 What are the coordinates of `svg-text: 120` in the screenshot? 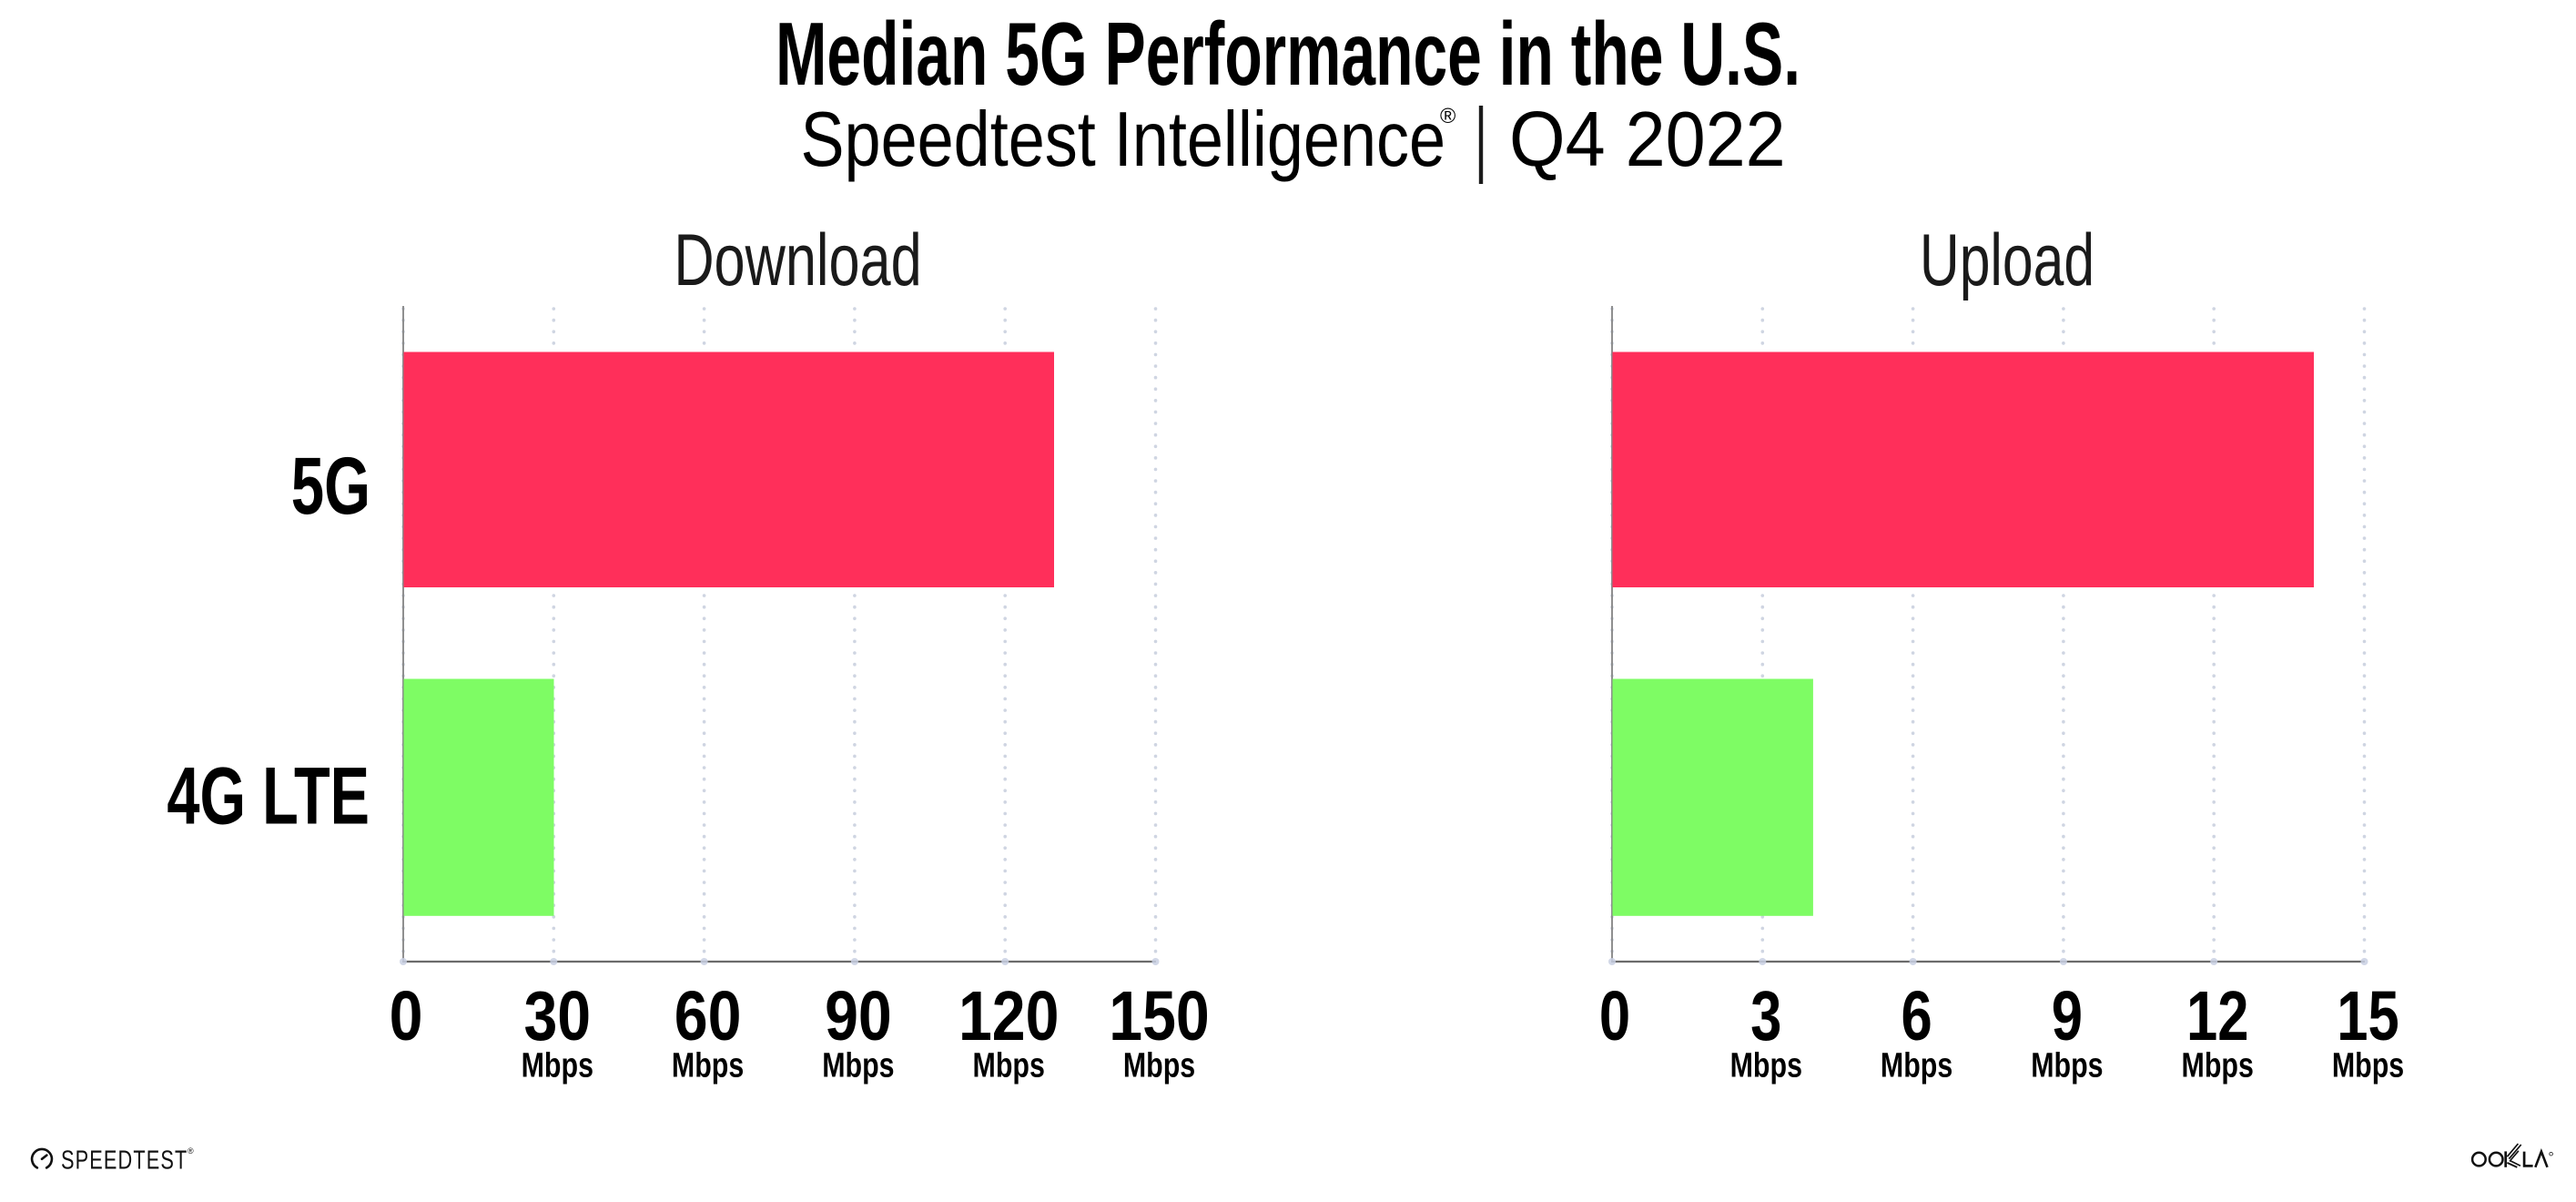 It's located at (1008, 1016).